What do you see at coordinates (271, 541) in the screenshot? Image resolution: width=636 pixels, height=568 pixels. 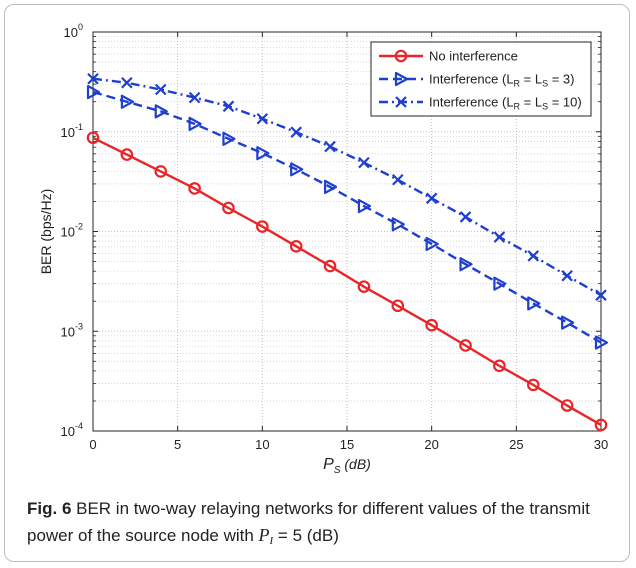 I see `caption-math-sub: I` at bounding box center [271, 541].